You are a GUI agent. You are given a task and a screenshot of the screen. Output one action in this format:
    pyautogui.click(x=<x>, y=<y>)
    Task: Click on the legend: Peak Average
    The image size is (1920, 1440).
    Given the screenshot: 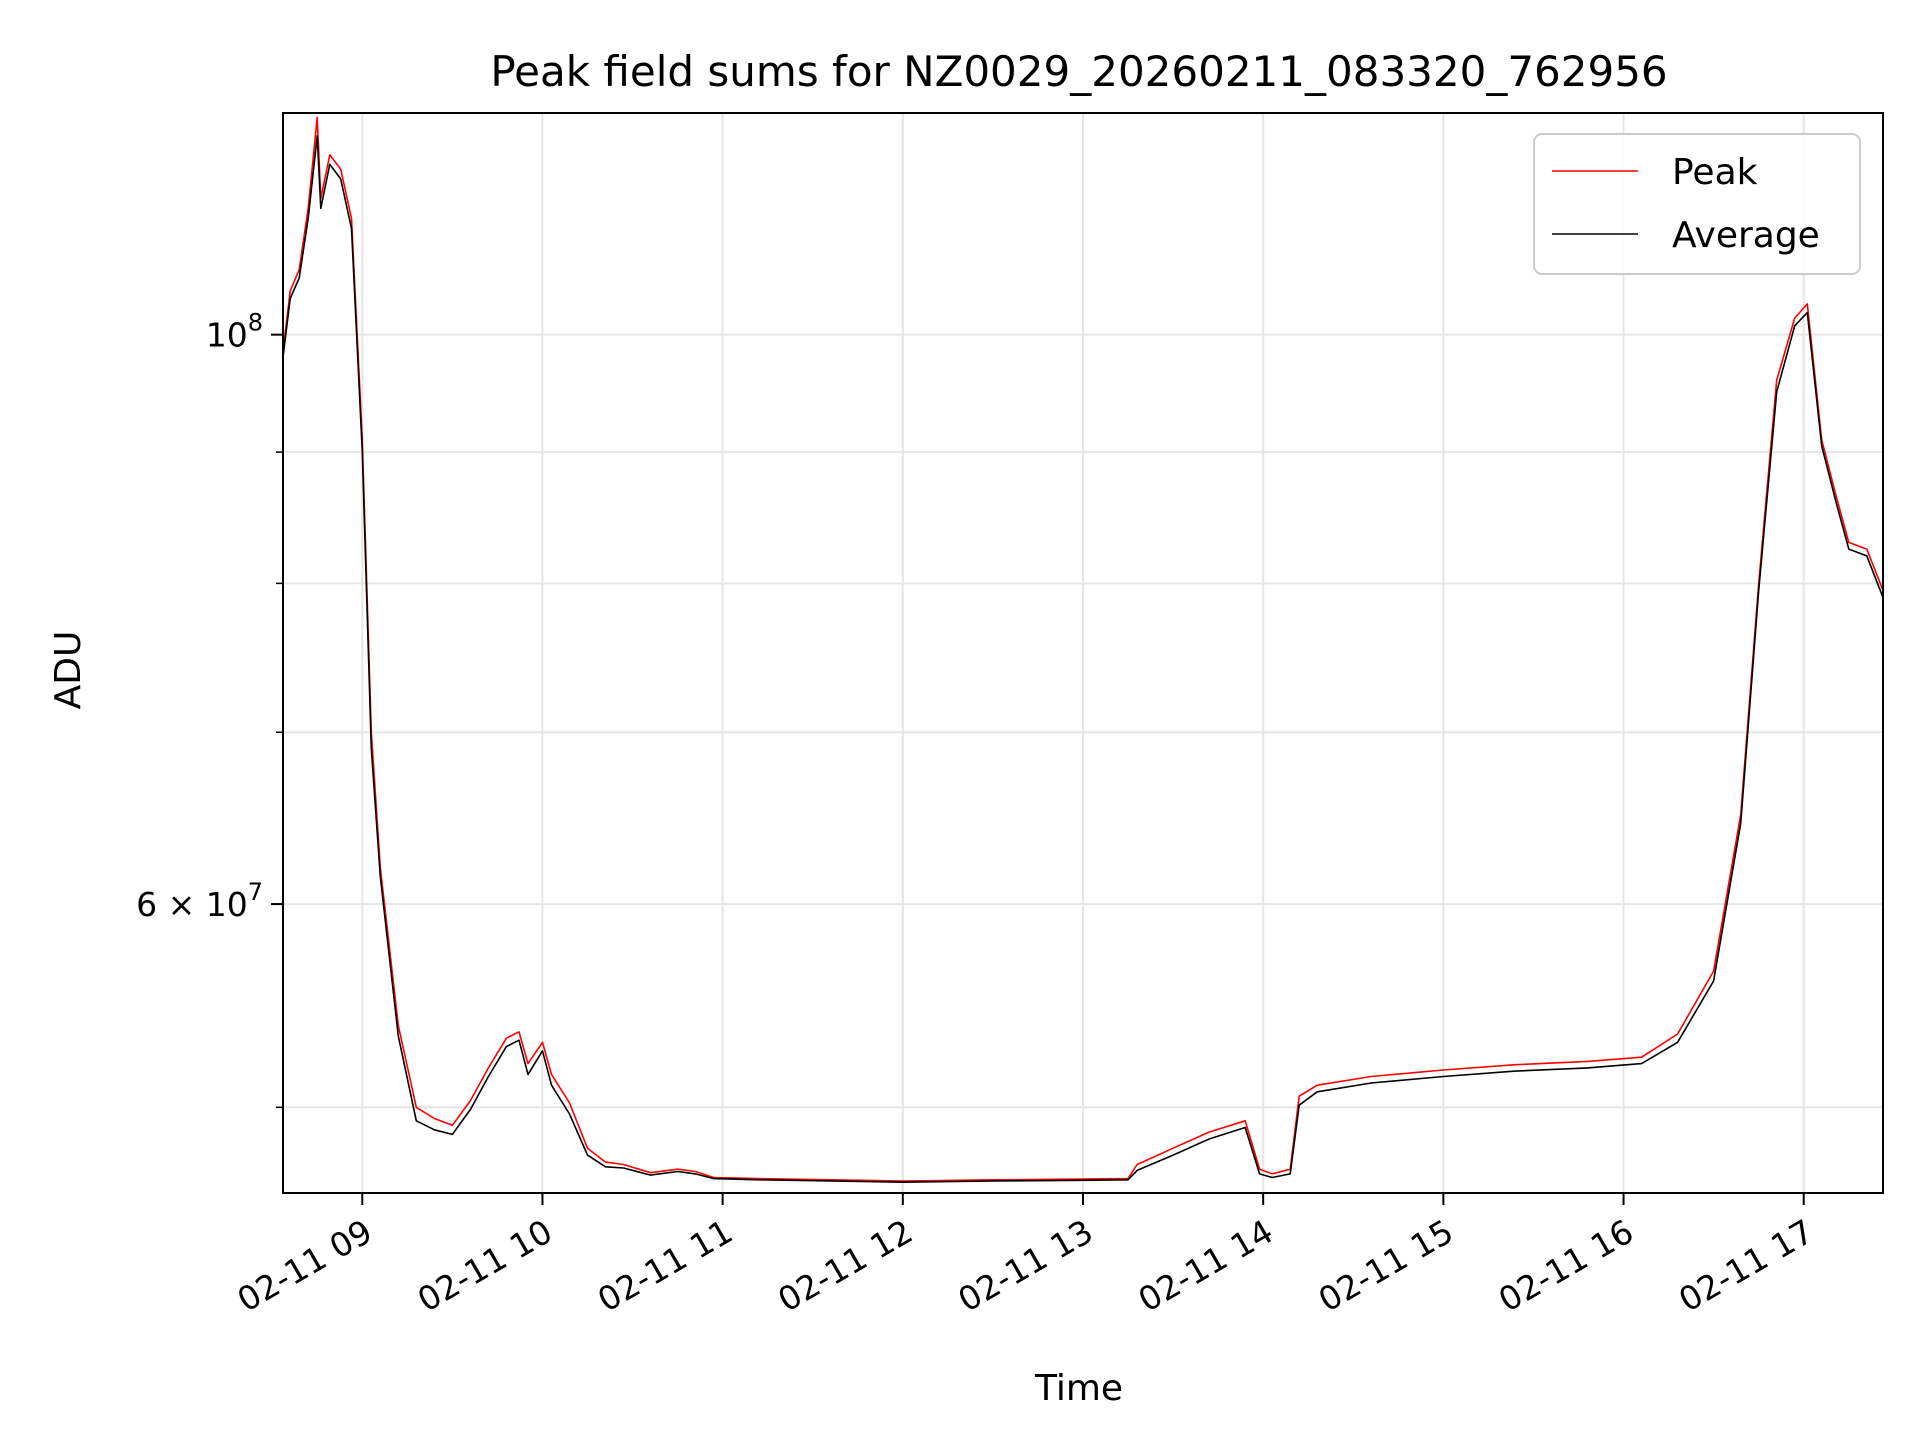 What is the action you would take?
    pyautogui.click(x=1697, y=204)
    